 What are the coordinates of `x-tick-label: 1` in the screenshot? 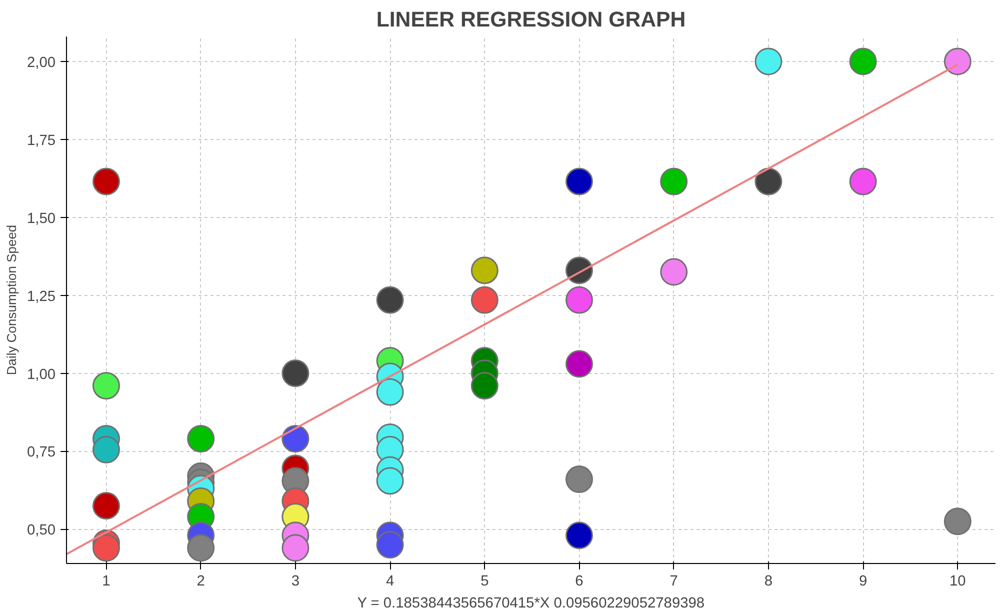 It's located at (106, 582).